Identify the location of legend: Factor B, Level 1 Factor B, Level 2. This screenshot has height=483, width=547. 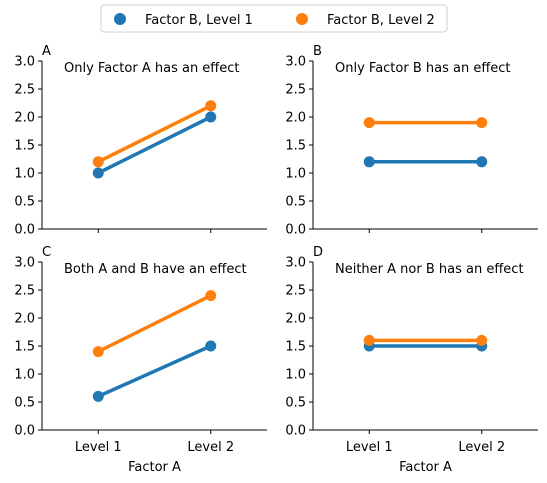
(274, 18).